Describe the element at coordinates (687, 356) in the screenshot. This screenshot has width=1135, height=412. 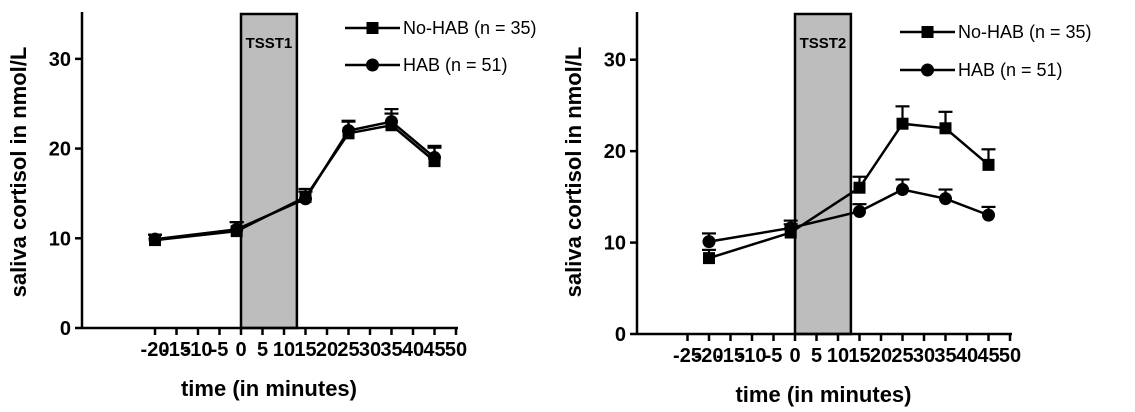
I see `x-tick-label: -25` at that location.